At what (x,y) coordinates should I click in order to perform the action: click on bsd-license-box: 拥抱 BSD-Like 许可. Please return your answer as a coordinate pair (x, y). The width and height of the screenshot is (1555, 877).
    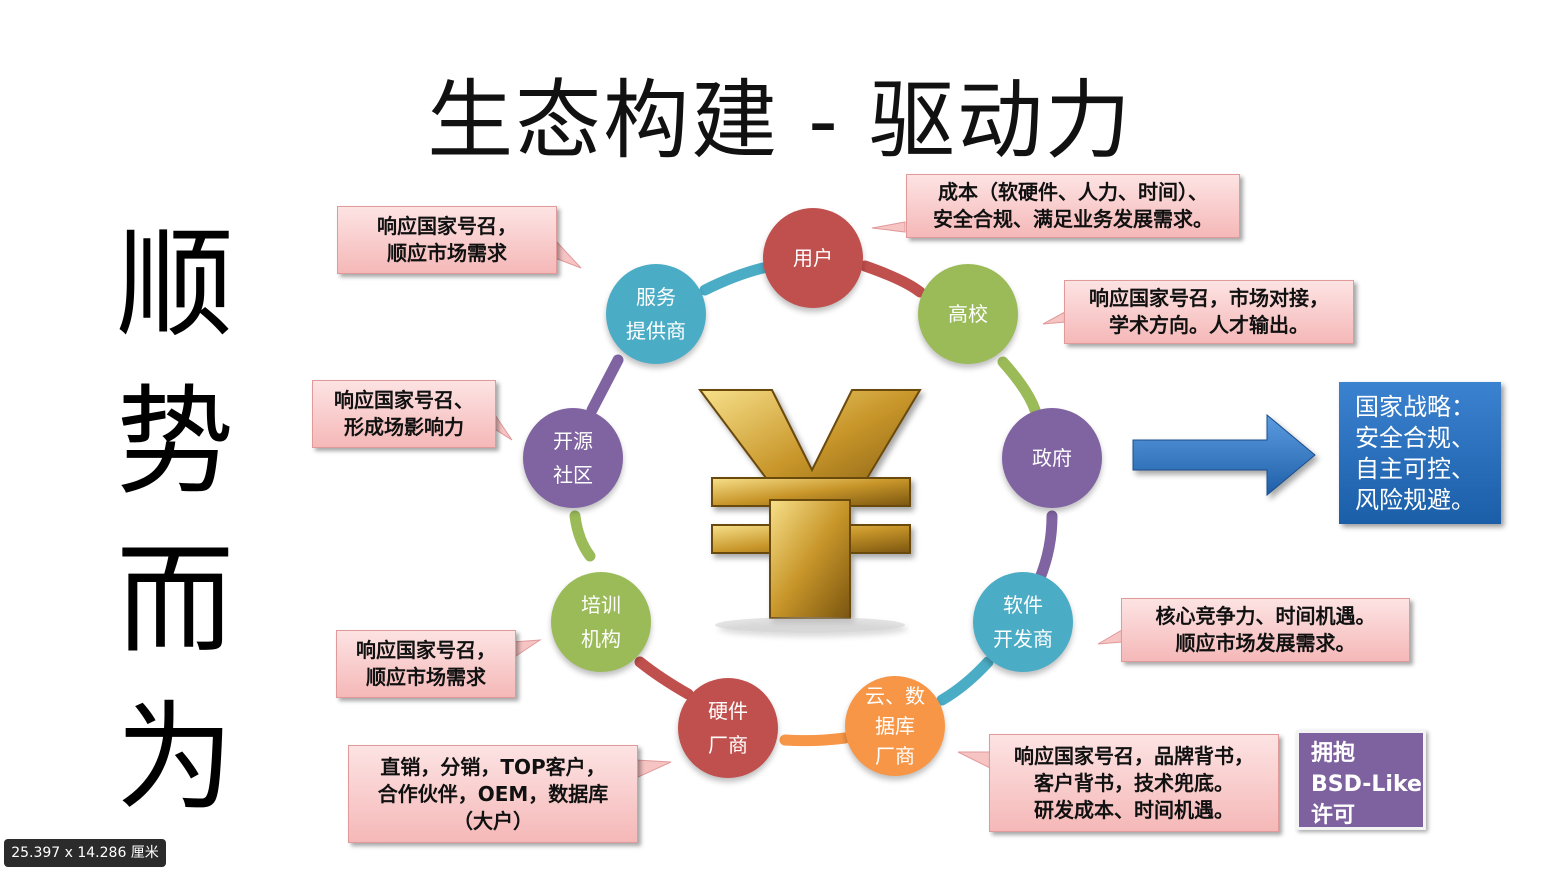
    Looking at the image, I should click on (1361, 780).